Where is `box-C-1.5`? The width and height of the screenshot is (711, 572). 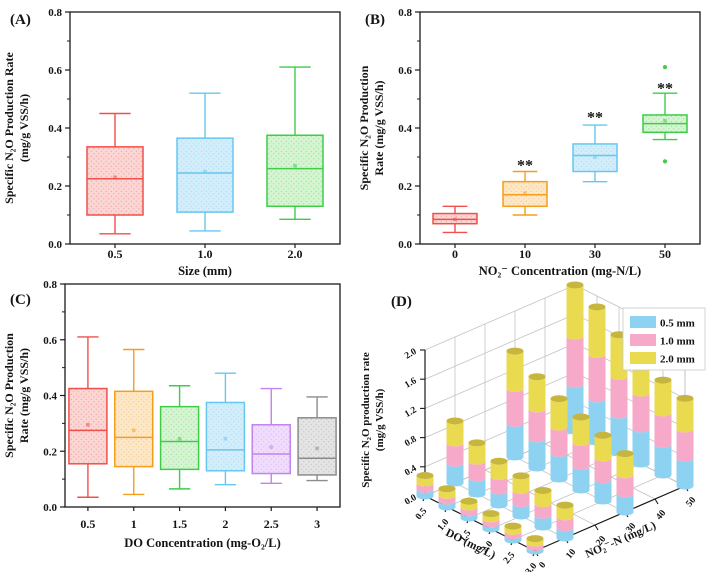 box-C-1.5 is located at coordinates (179, 437).